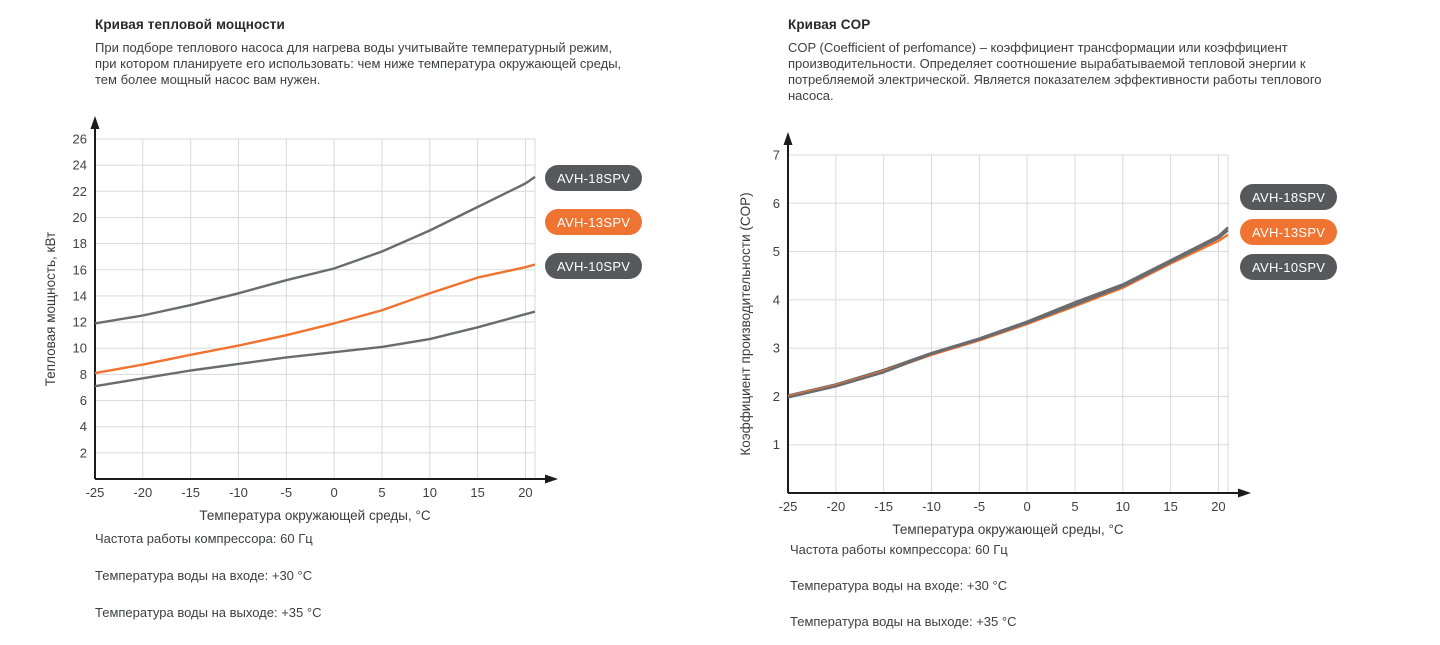 The height and width of the screenshot is (645, 1440). I want to click on cop-chart-legend: AVH-18SPV AVH-13SPV AVH-10SPV, so click(1289, 232).